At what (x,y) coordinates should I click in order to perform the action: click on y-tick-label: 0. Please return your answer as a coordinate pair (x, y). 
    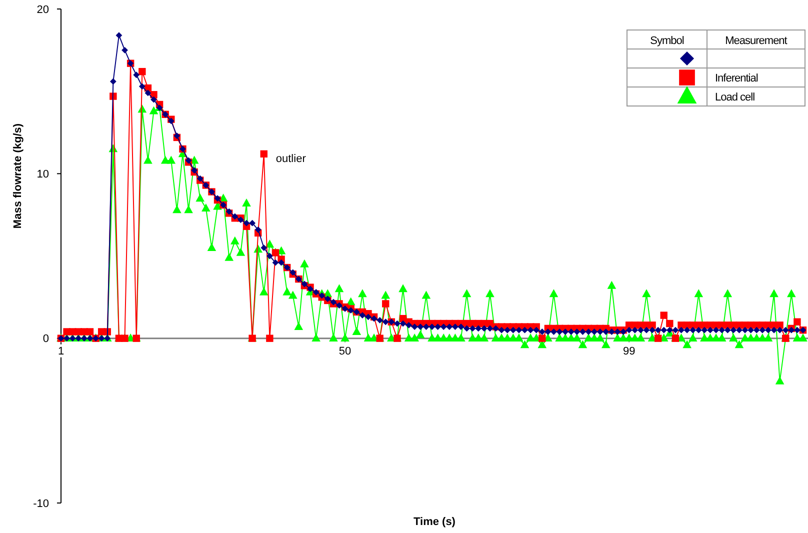
    Looking at the image, I should click on (45, 339).